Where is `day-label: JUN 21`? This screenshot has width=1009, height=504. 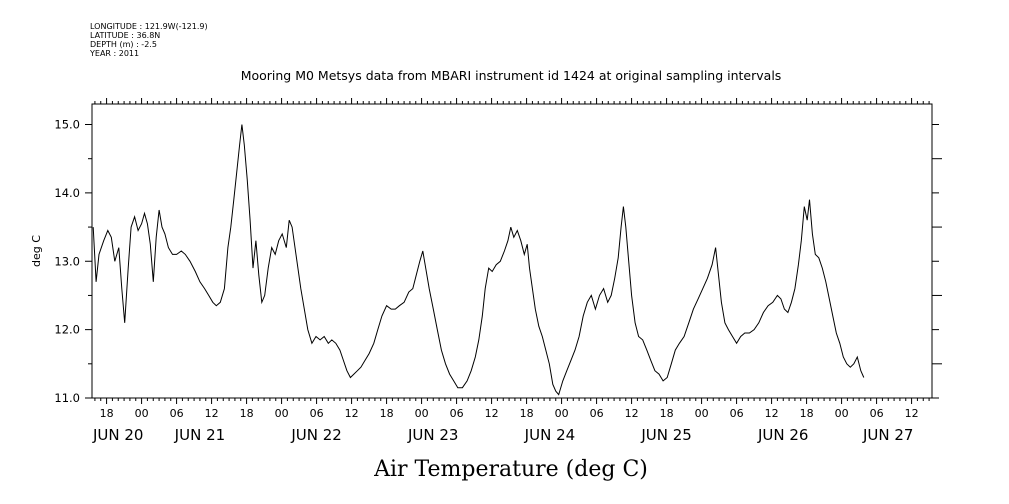 day-label: JUN 21 is located at coordinates (199, 435).